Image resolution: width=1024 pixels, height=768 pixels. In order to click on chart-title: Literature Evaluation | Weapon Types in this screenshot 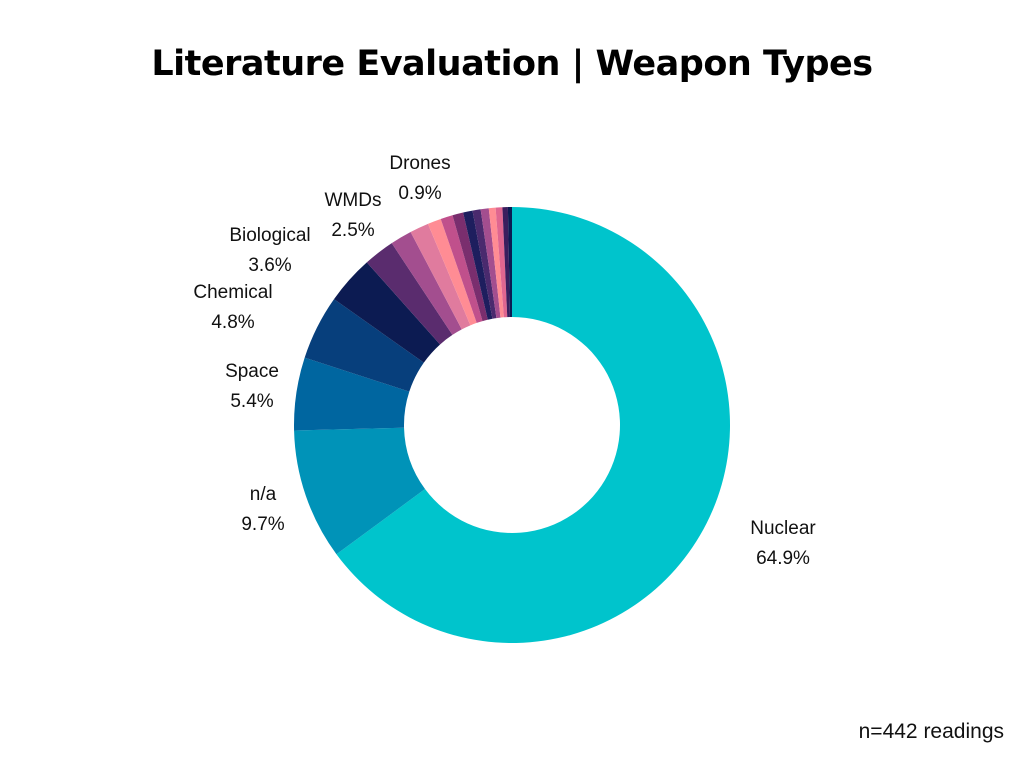, I will do `click(512, 64)`.